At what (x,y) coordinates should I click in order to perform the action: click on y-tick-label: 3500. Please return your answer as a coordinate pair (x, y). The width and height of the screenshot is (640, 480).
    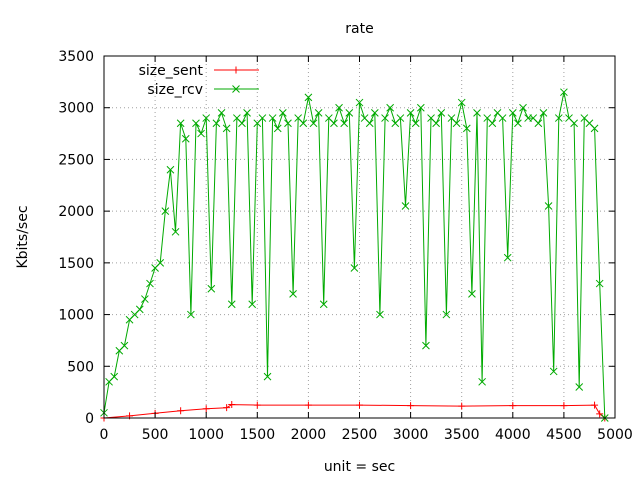
    Looking at the image, I should click on (76, 57).